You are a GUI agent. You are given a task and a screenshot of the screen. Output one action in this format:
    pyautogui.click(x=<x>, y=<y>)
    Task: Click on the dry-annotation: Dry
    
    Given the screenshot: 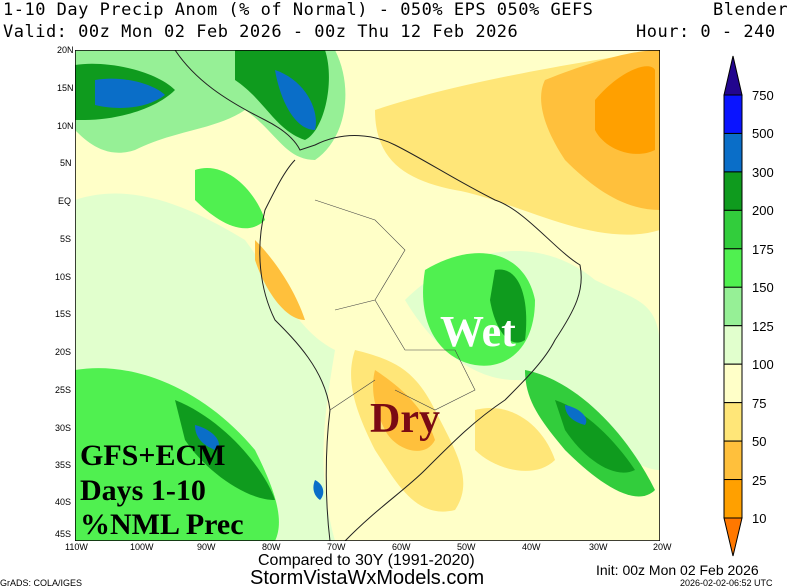 What is the action you would take?
    pyautogui.click(x=405, y=419)
    